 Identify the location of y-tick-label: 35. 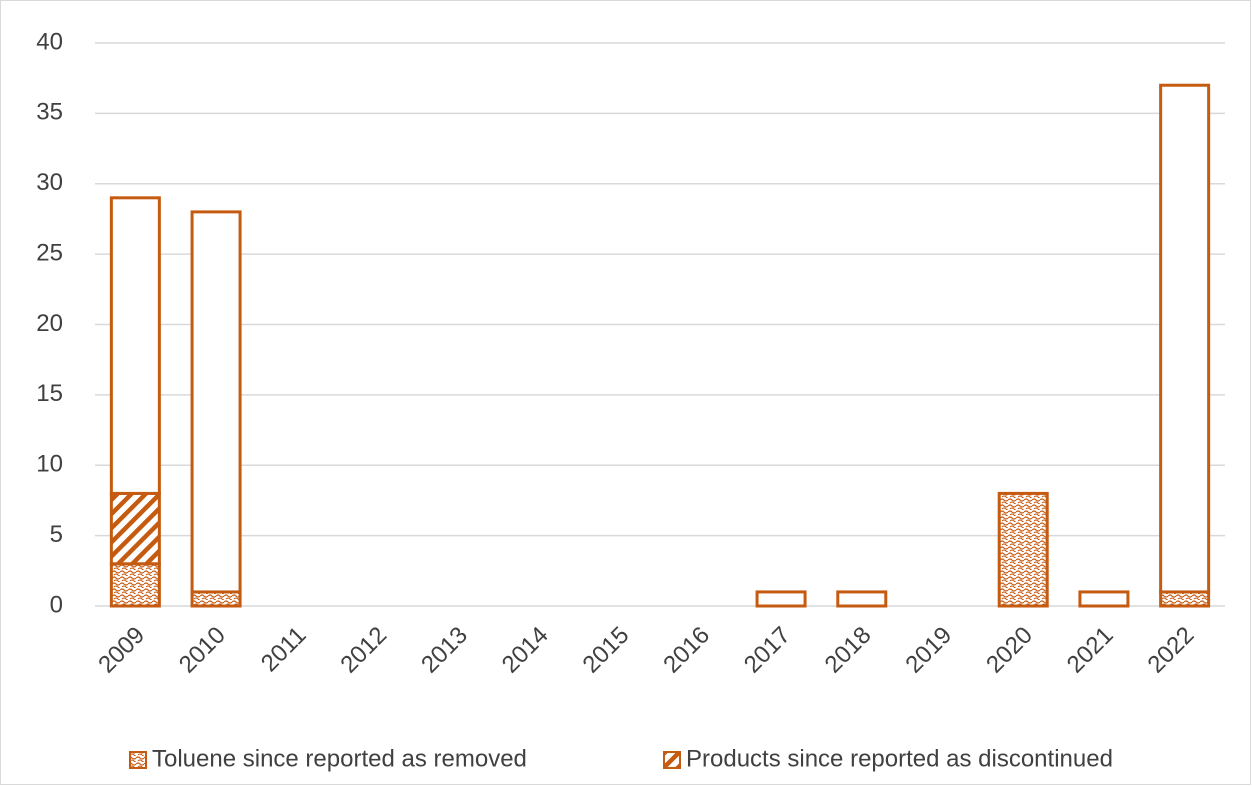
(49, 112).